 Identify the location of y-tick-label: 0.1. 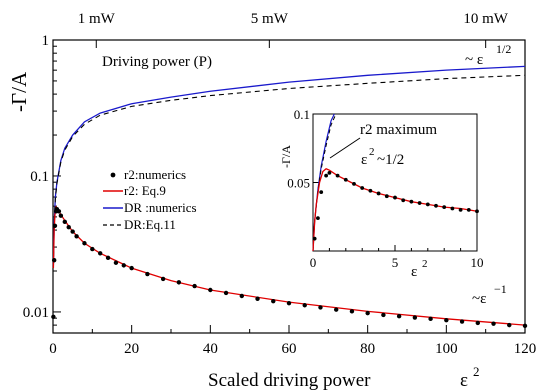
(39, 177).